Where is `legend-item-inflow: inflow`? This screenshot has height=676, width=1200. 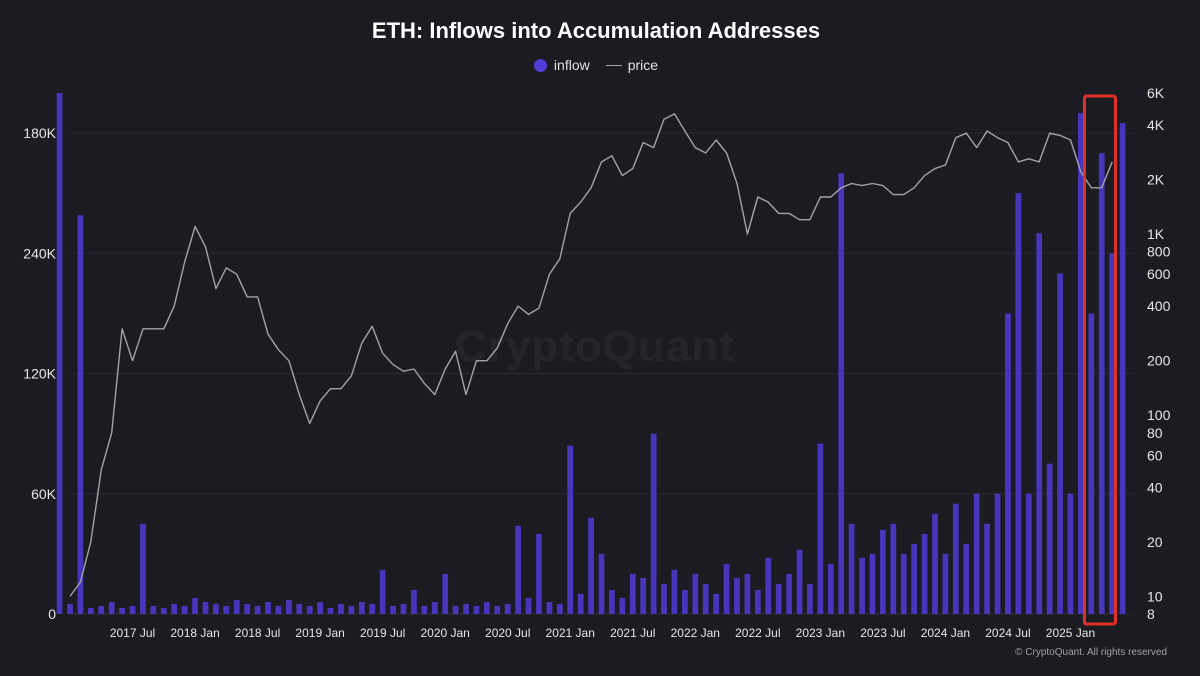 legend-item-inflow: inflow is located at coordinates (561, 65).